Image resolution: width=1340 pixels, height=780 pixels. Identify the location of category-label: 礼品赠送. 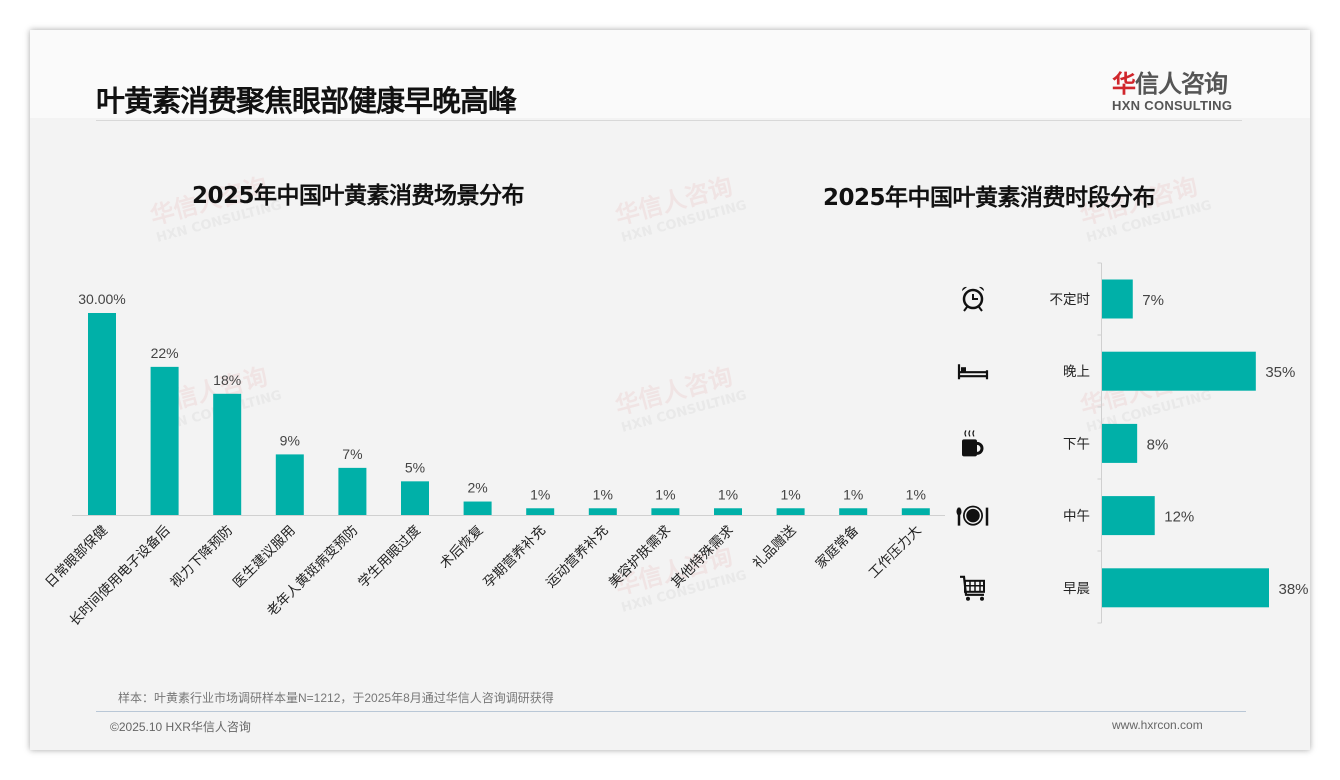
(775, 547).